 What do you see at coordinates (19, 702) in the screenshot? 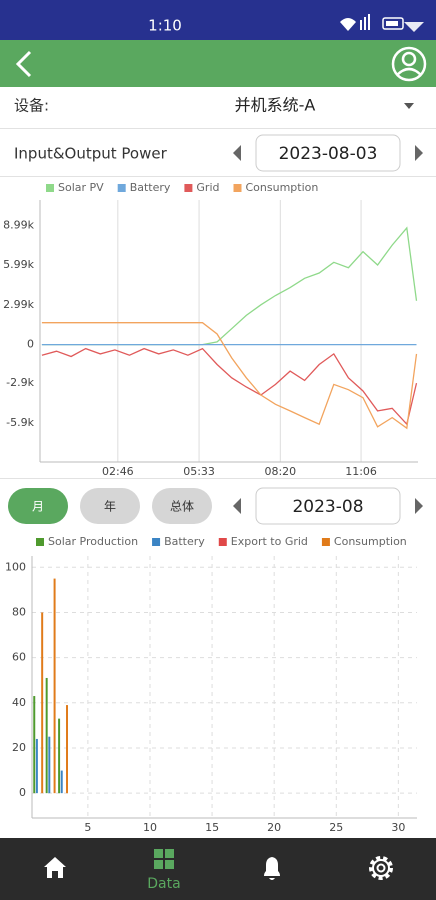
I see `y-tick-label: 40` at bounding box center [19, 702].